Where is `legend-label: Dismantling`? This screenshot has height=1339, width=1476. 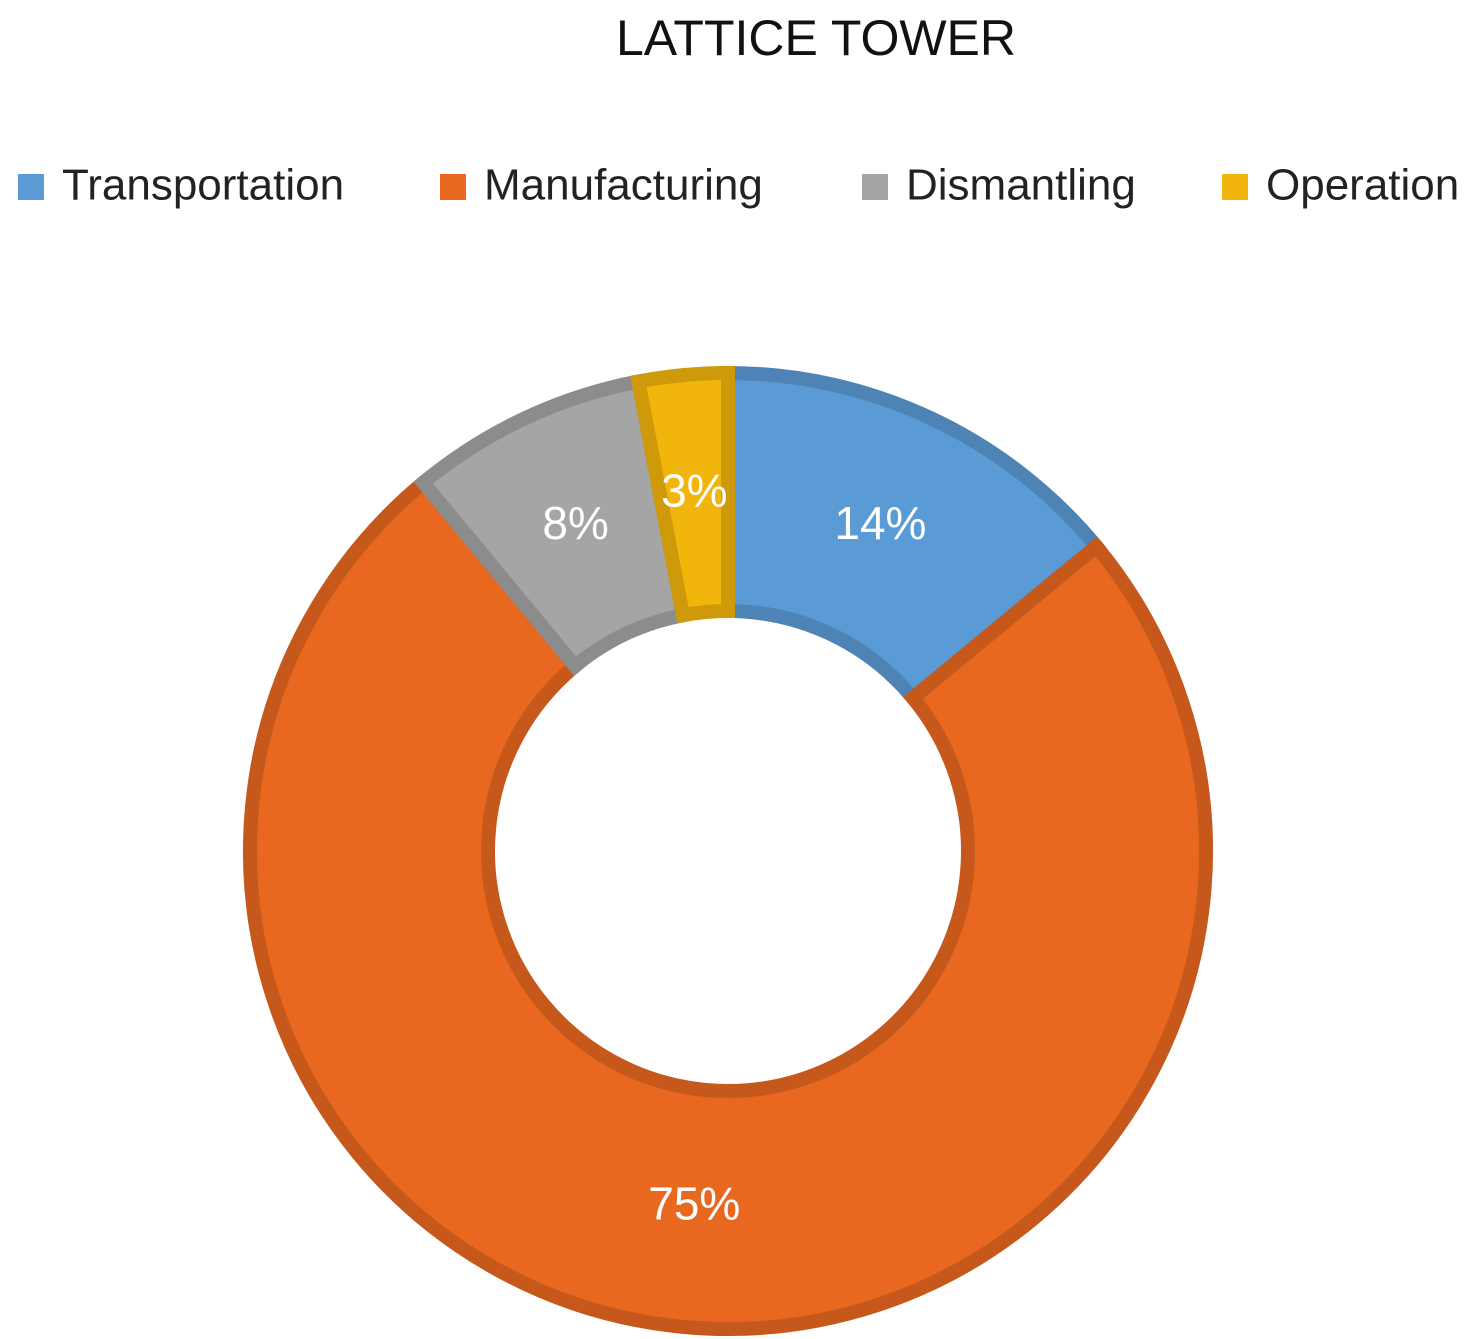 legend-label: Dismantling is located at coordinates (1021, 185).